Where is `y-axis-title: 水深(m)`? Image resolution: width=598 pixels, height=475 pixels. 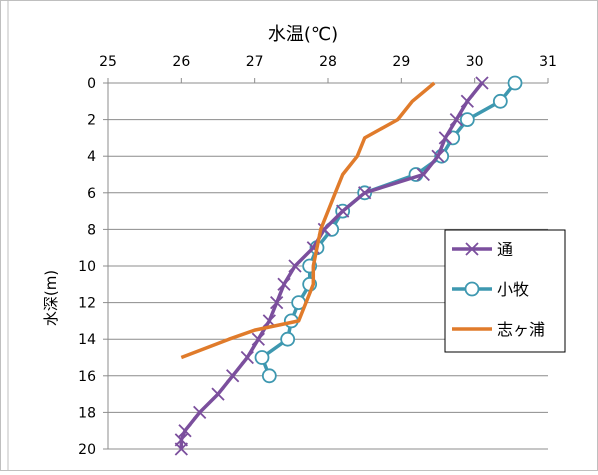
y-axis-title: 水深(m) is located at coordinates (51, 298).